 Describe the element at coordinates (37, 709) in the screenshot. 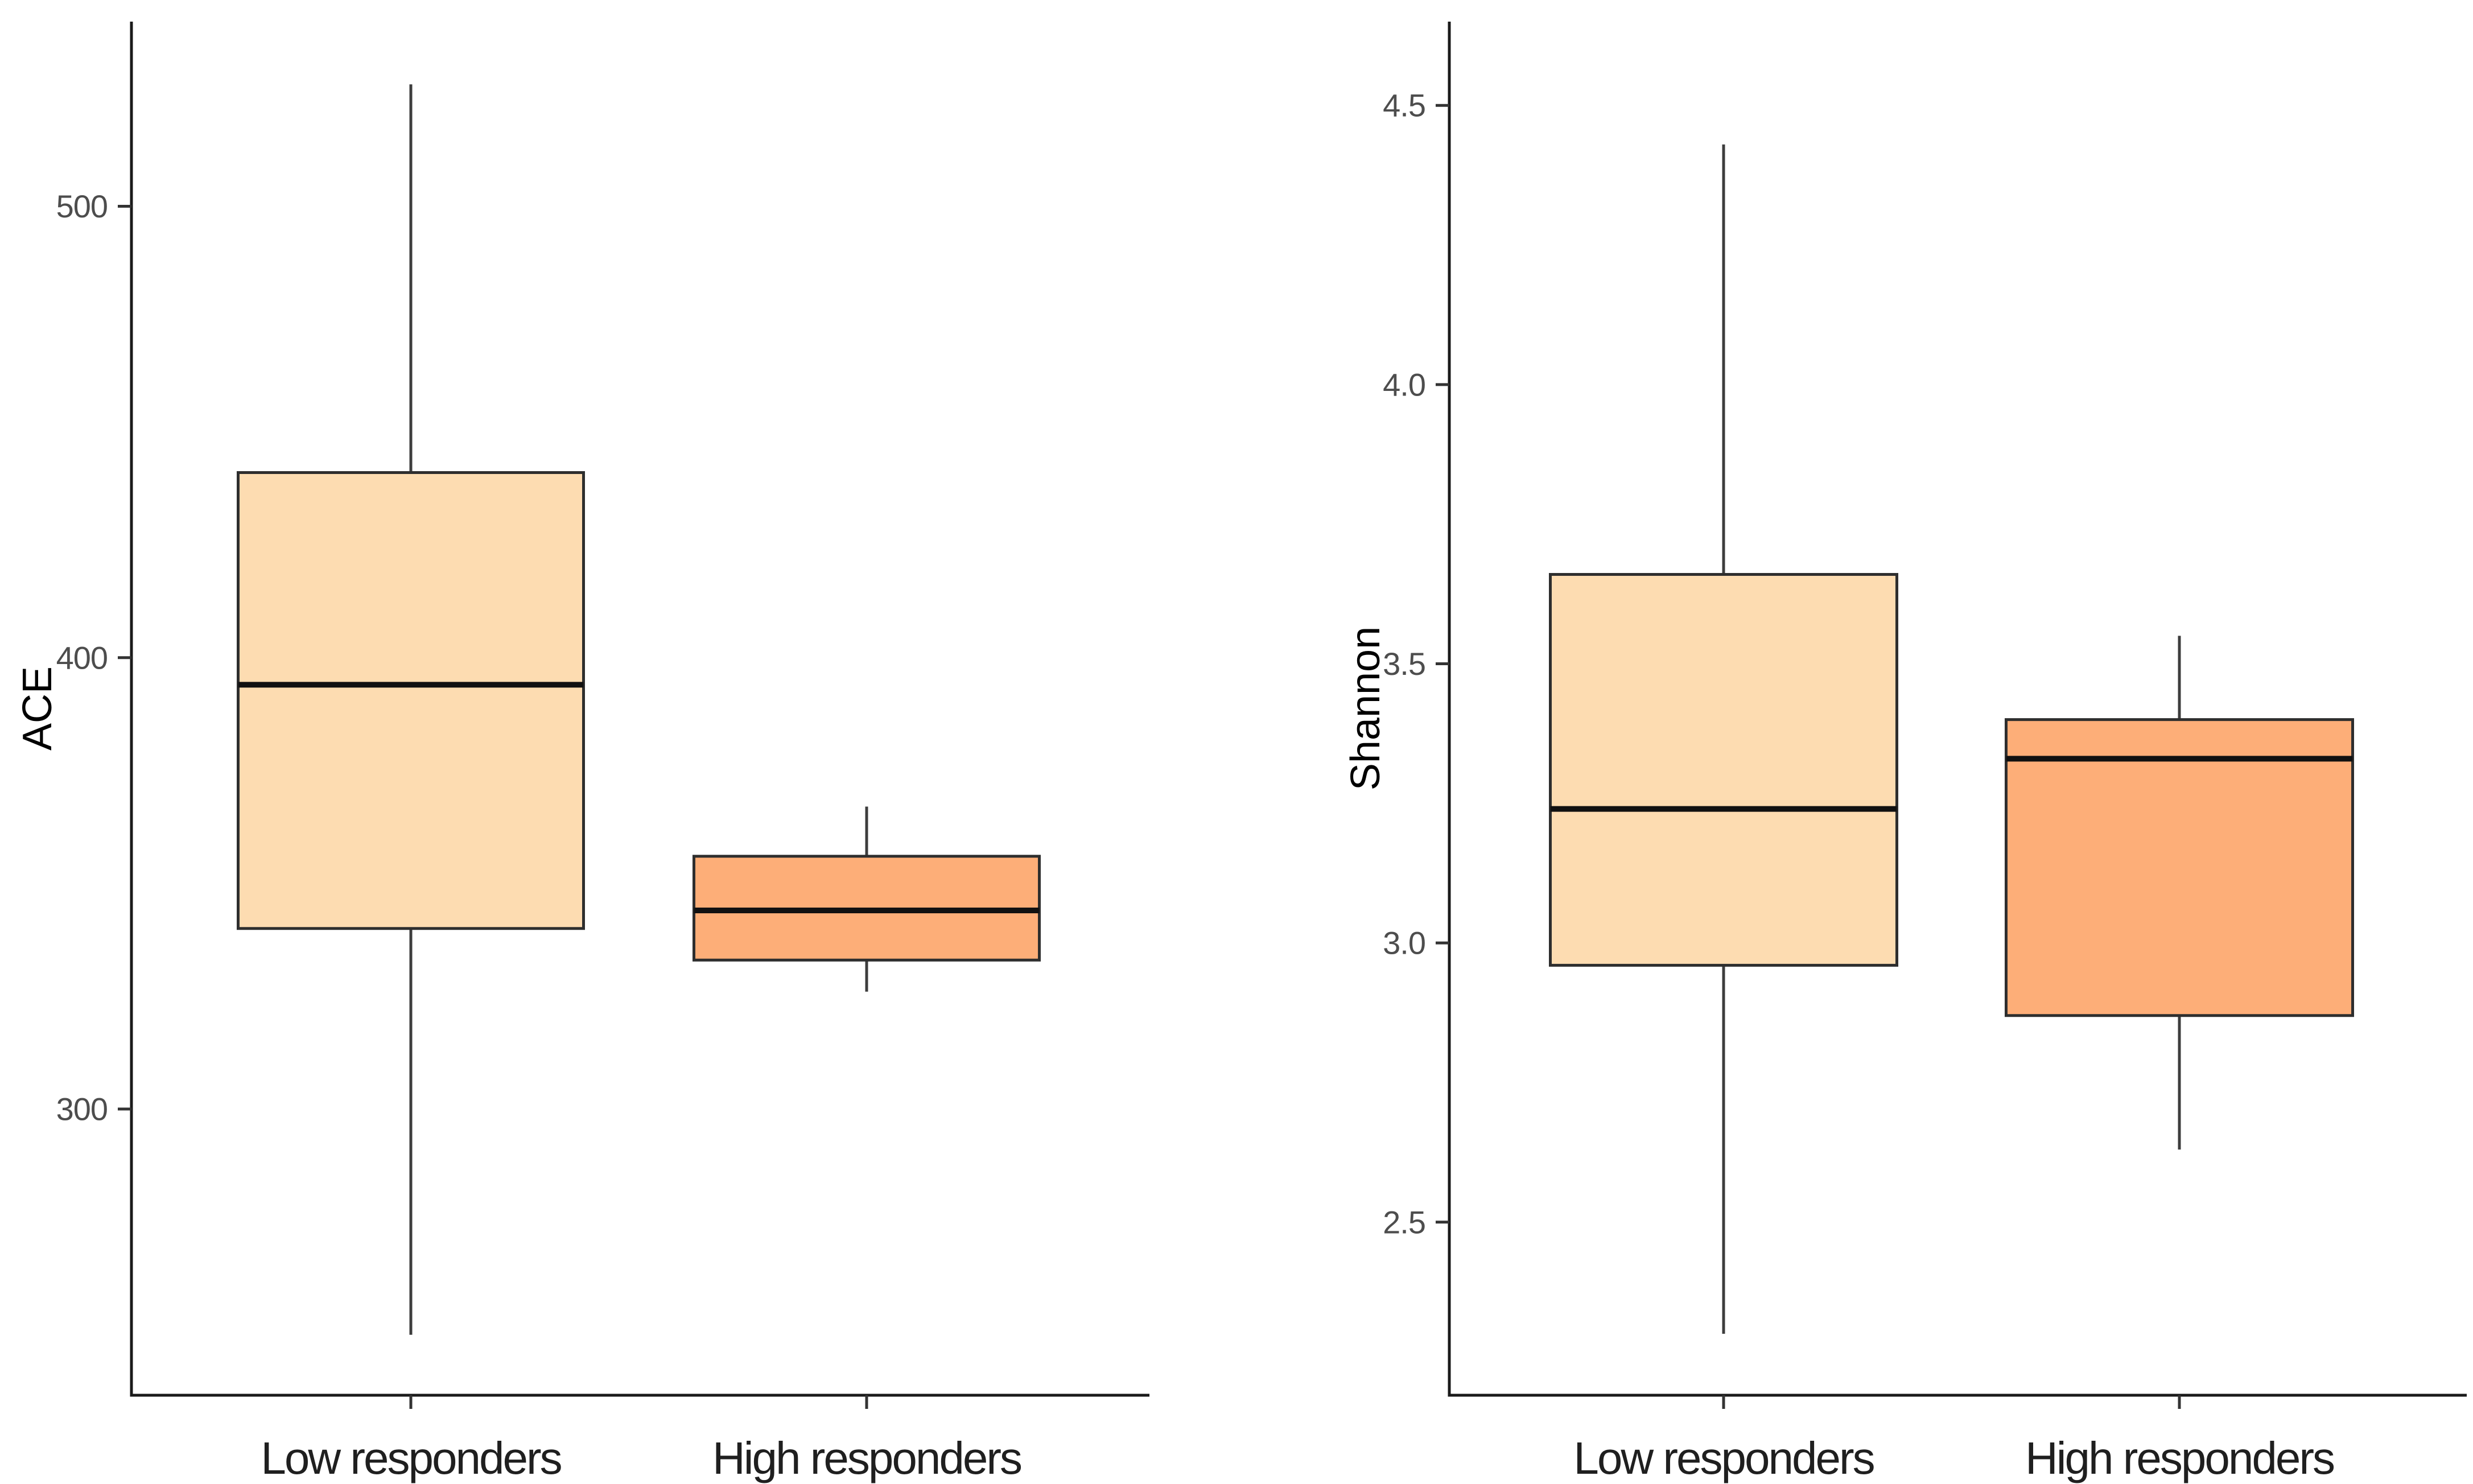

I see `y-axis-title: ACE` at that location.